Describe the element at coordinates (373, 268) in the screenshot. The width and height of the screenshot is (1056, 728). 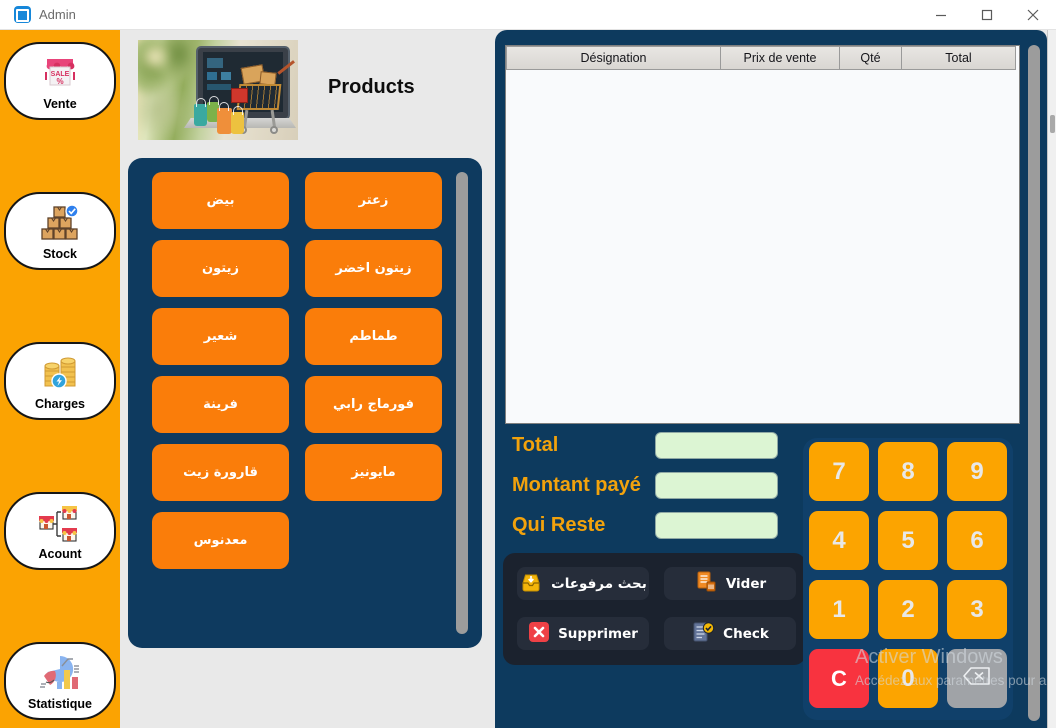
I see `product-button: زيتون اخضر` at that location.